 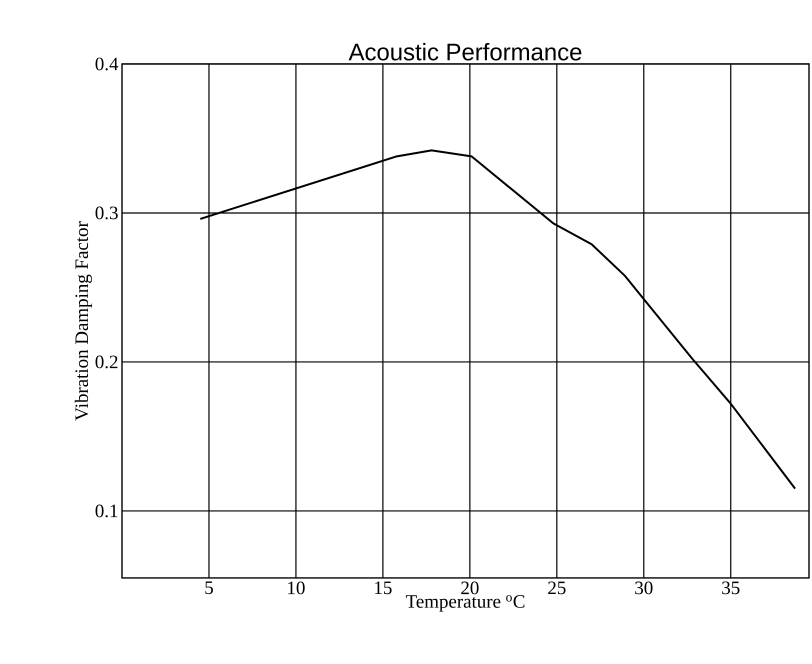 What do you see at coordinates (209, 588) in the screenshot?
I see `x-tick-label: 5` at bounding box center [209, 588].